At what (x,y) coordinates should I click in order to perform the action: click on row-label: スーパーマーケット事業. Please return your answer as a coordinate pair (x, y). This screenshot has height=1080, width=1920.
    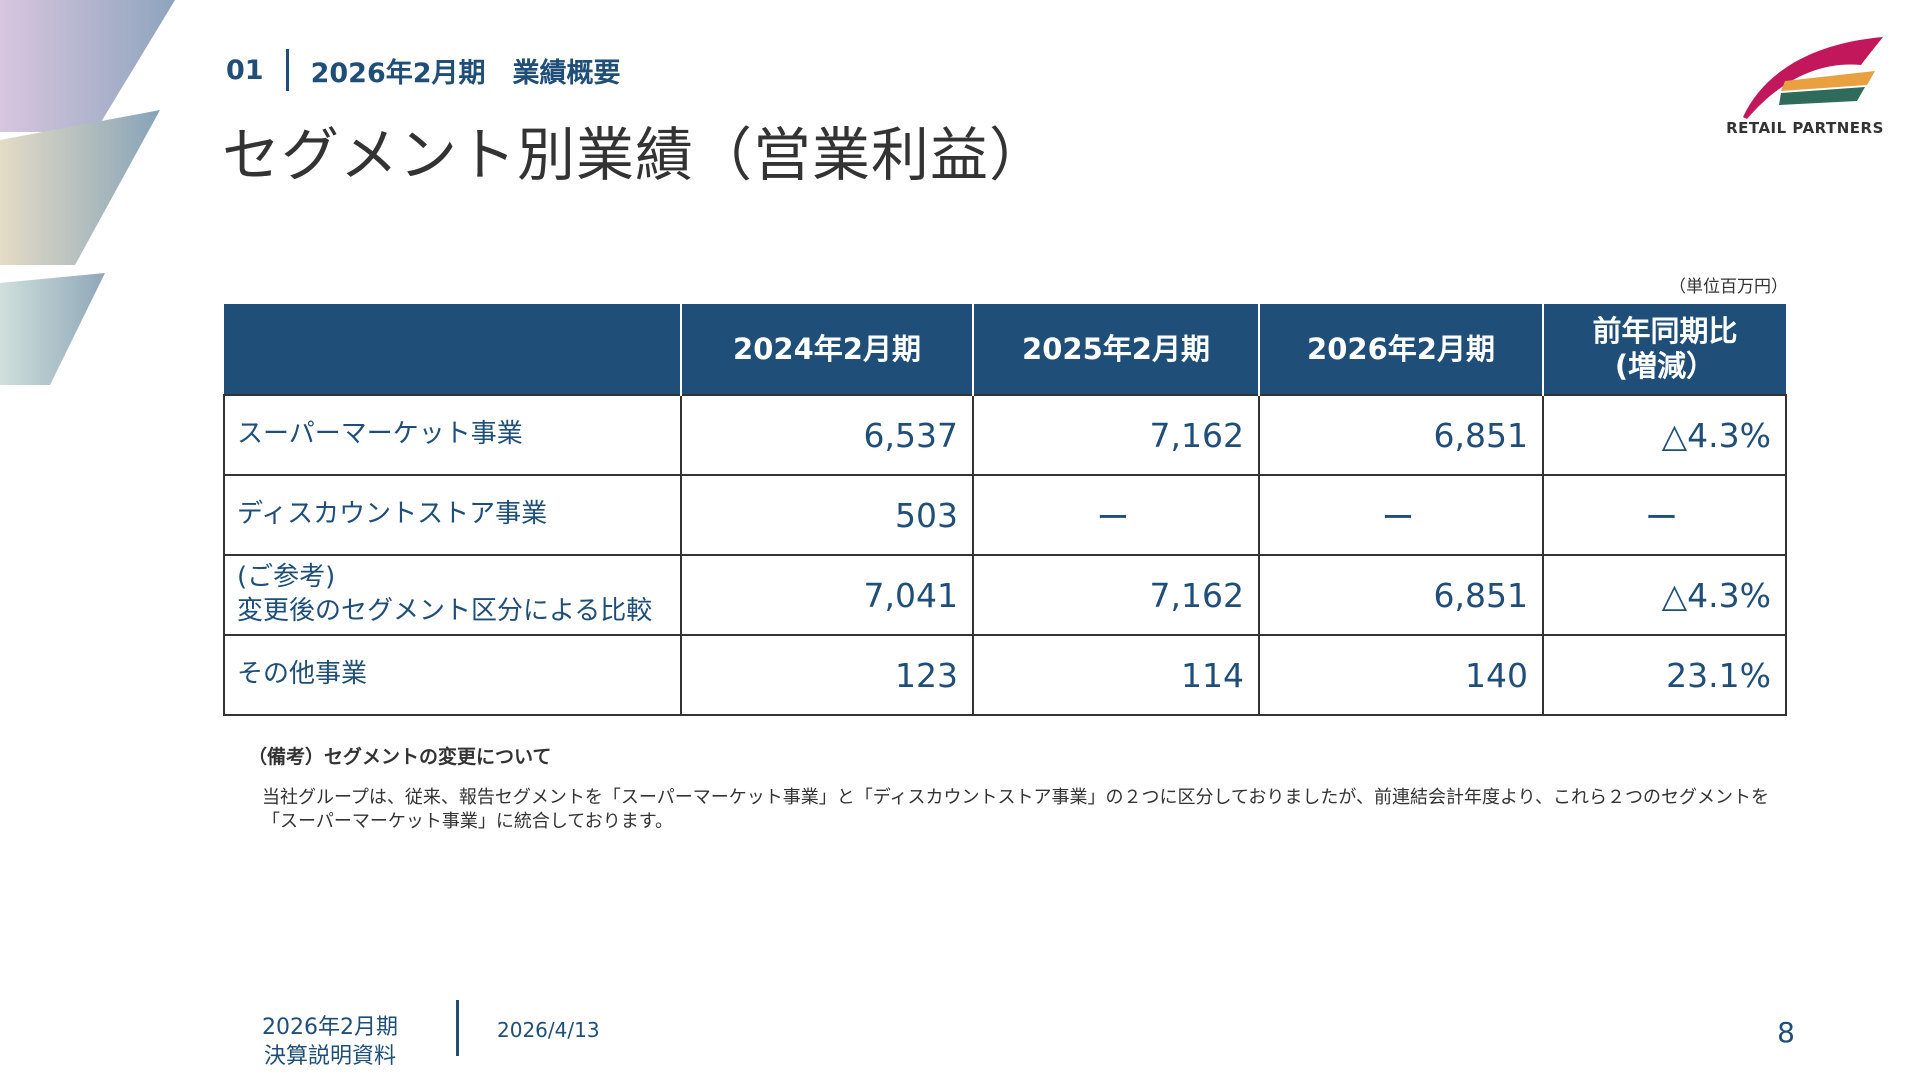
    Looking at the image, I should click on (452, 435).